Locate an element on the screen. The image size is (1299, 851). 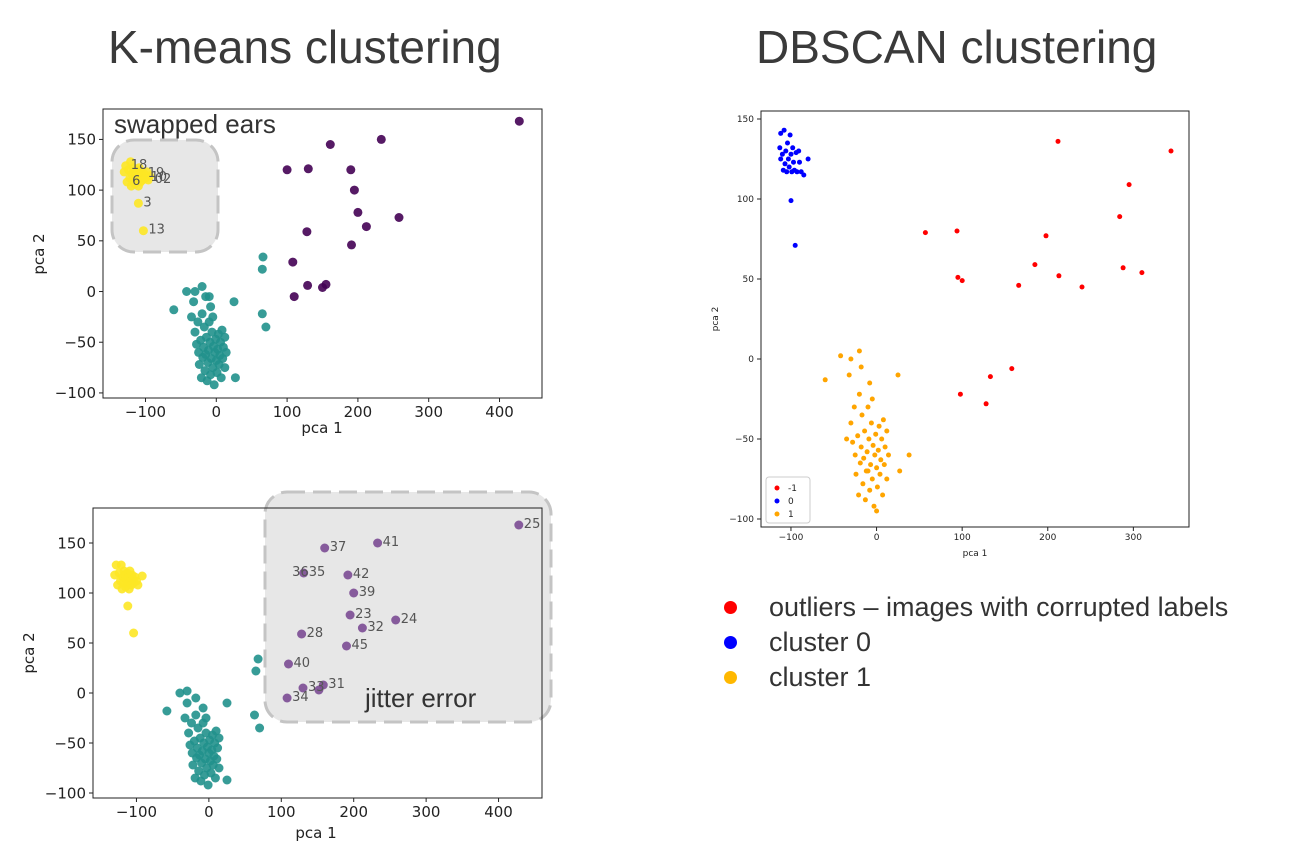
point-label: 24 is located at coordinates (409, 619).